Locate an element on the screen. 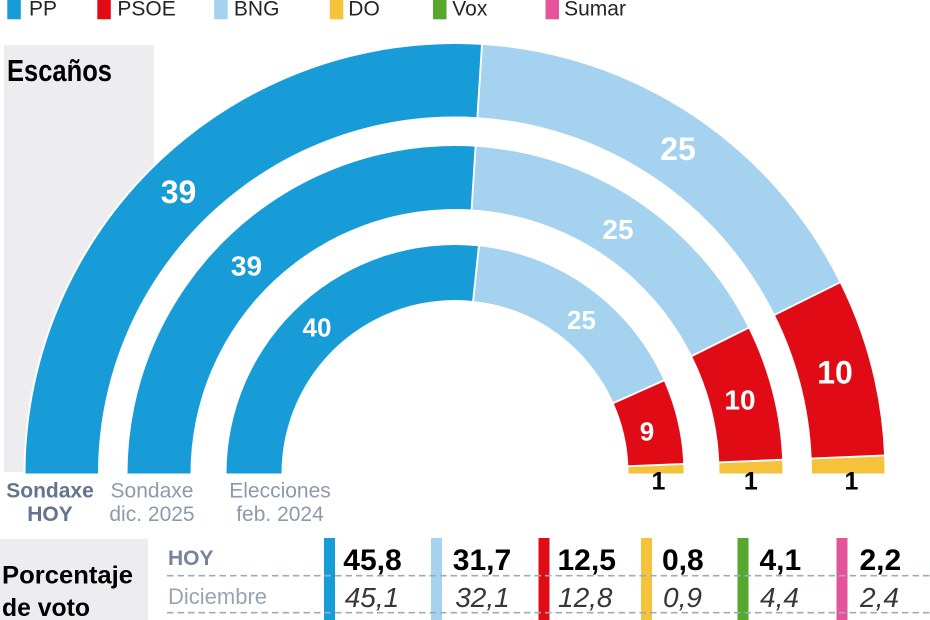 The height and width of the screenshot is (620, 930). svg-text: dic. 2025 is located at coordinates (151, 514).